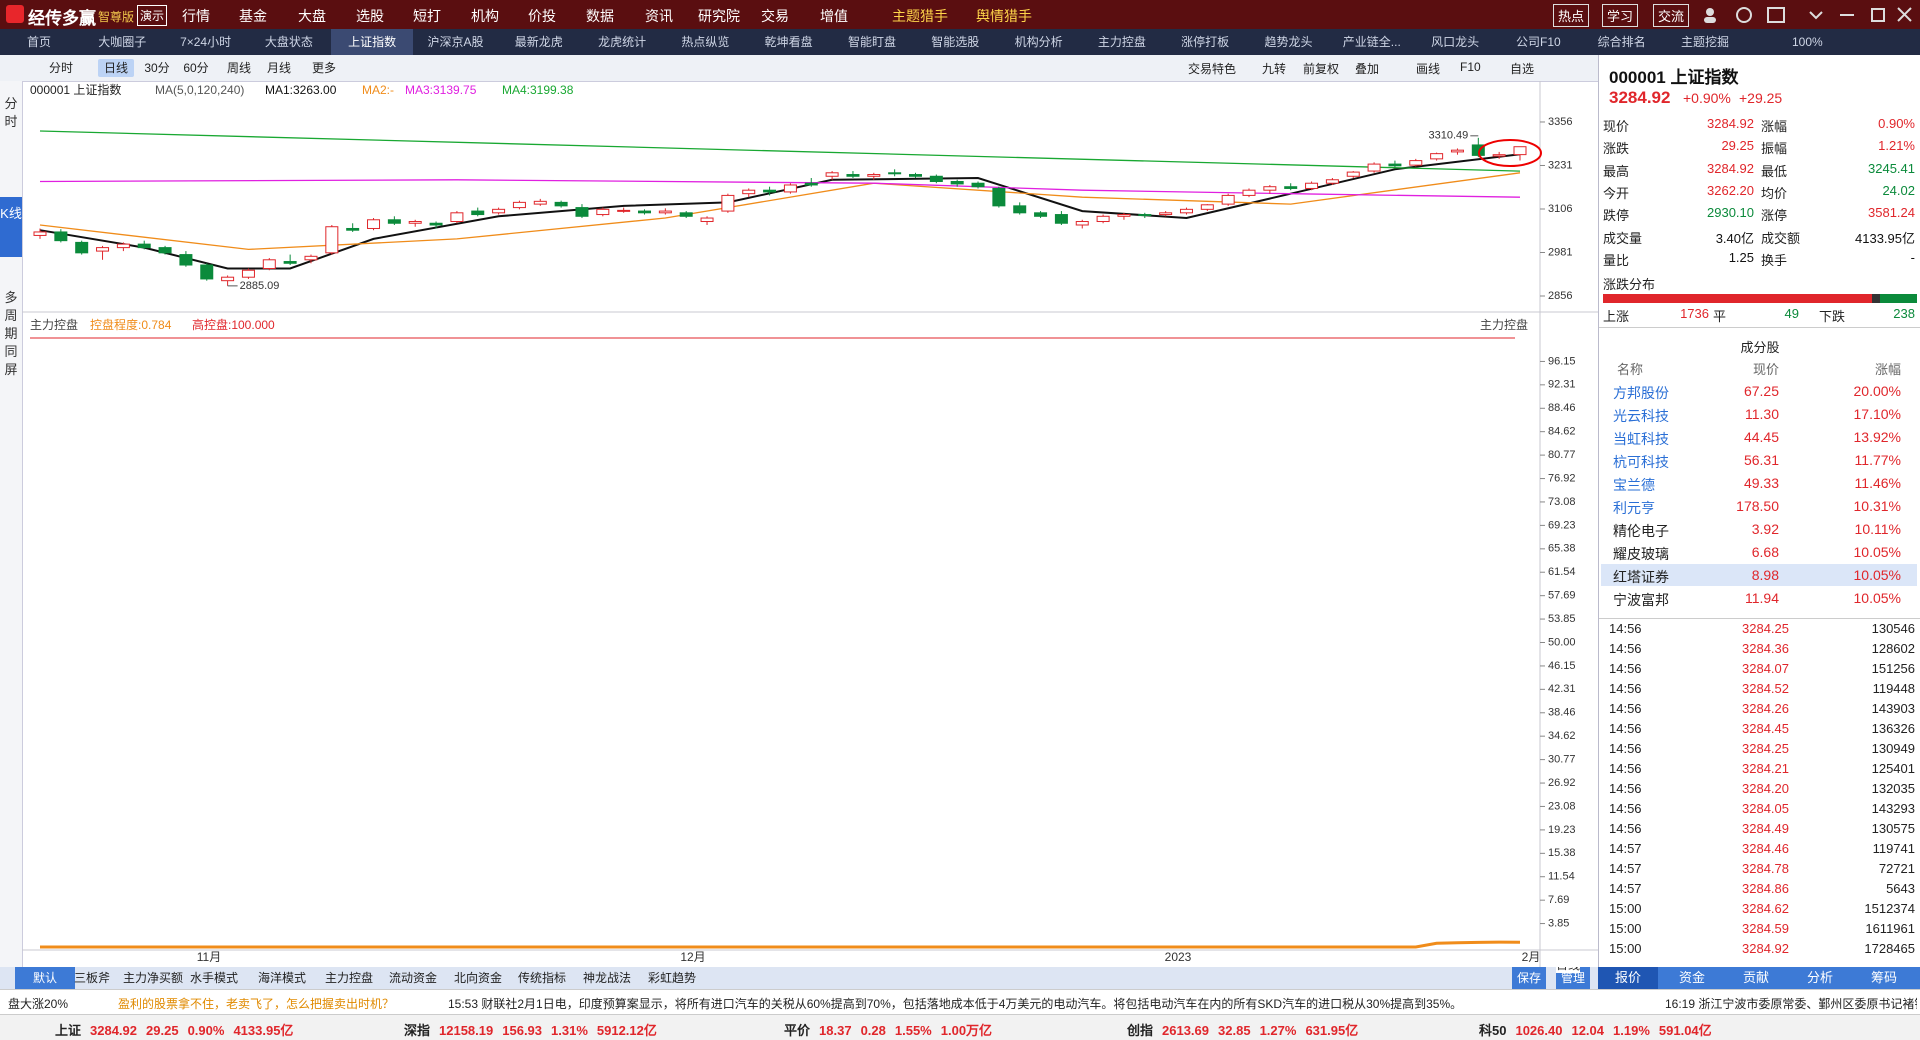  What do you see at coordinates (1641, 439) in the screenshot?
I see `component-name: 当虹科技` at bounding box center [1641, 439].